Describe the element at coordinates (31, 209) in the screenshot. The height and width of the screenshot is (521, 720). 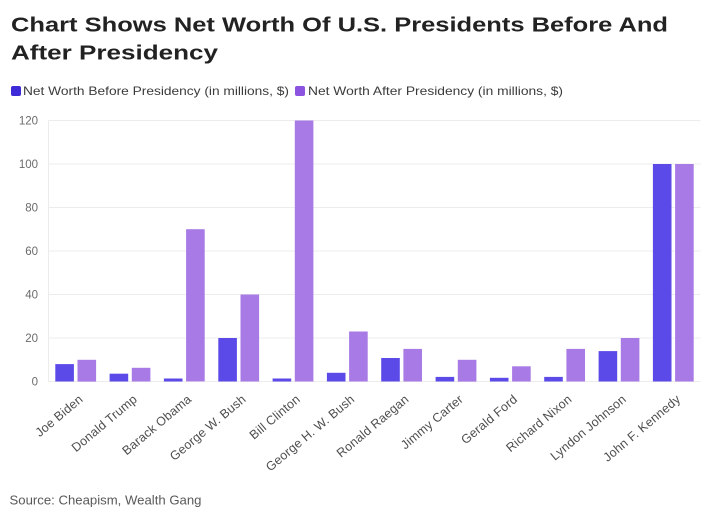
I see `svg-text: 80` at that location.